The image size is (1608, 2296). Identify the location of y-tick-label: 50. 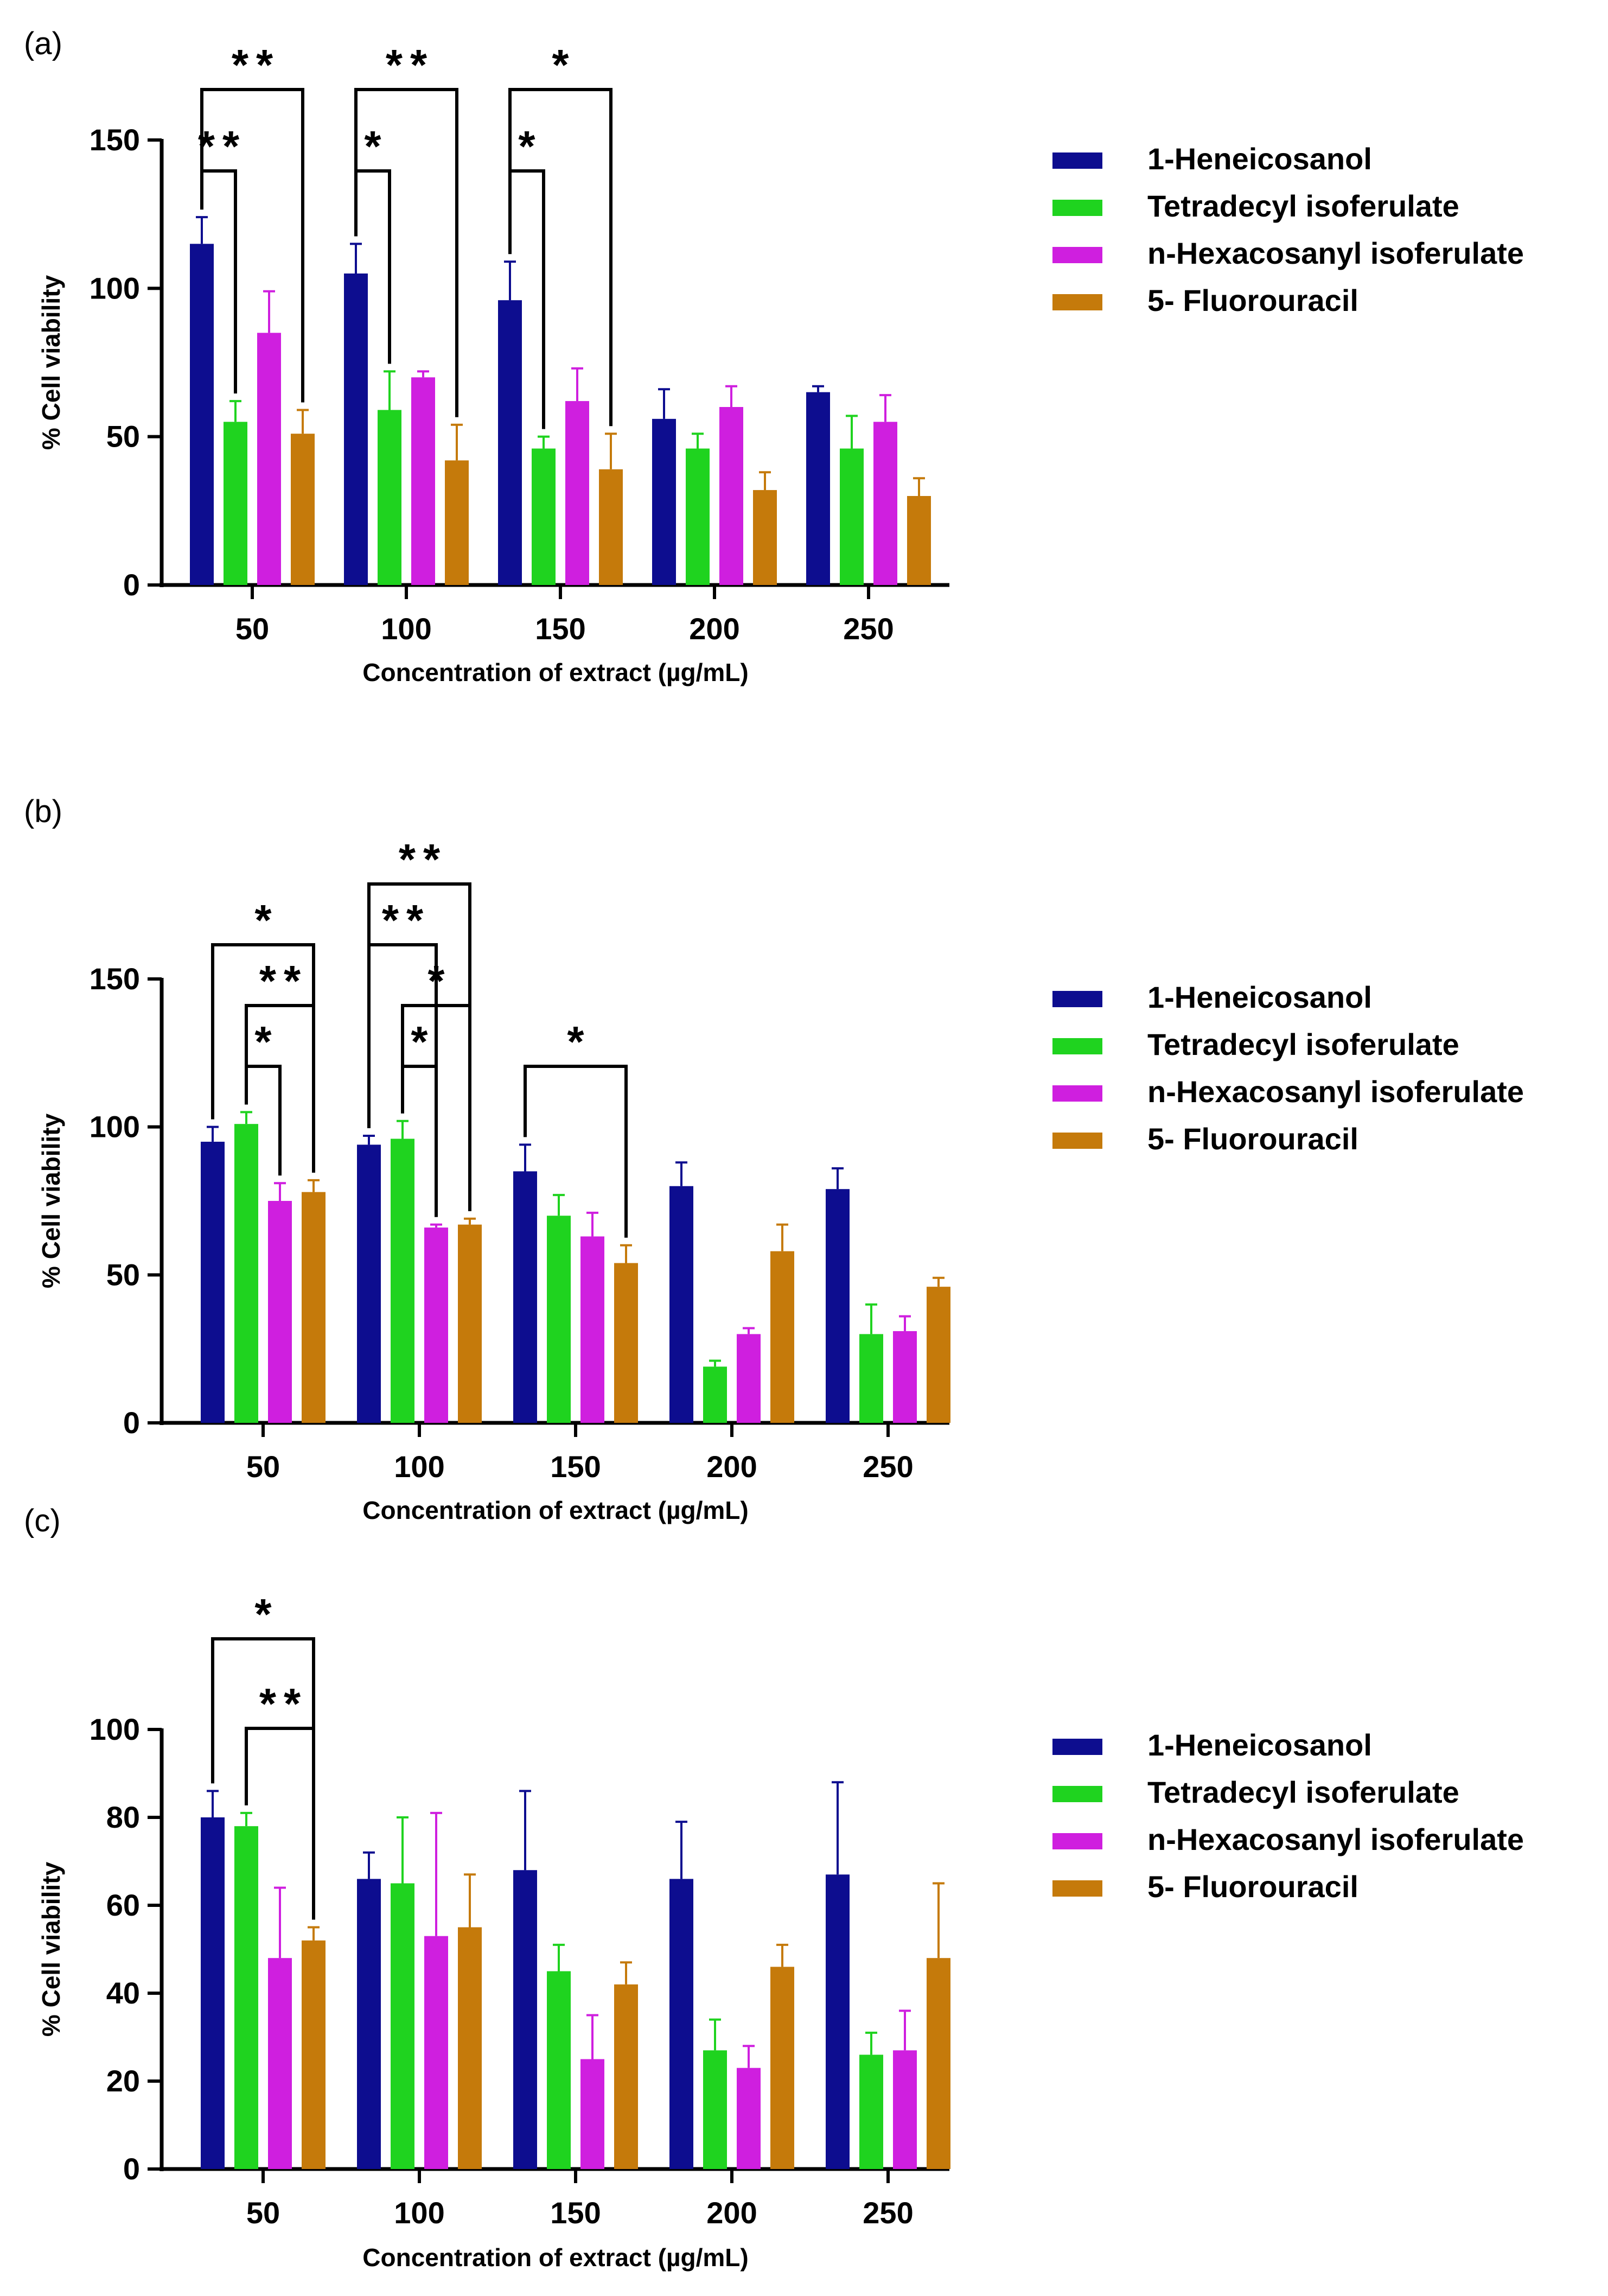
(123, 436).